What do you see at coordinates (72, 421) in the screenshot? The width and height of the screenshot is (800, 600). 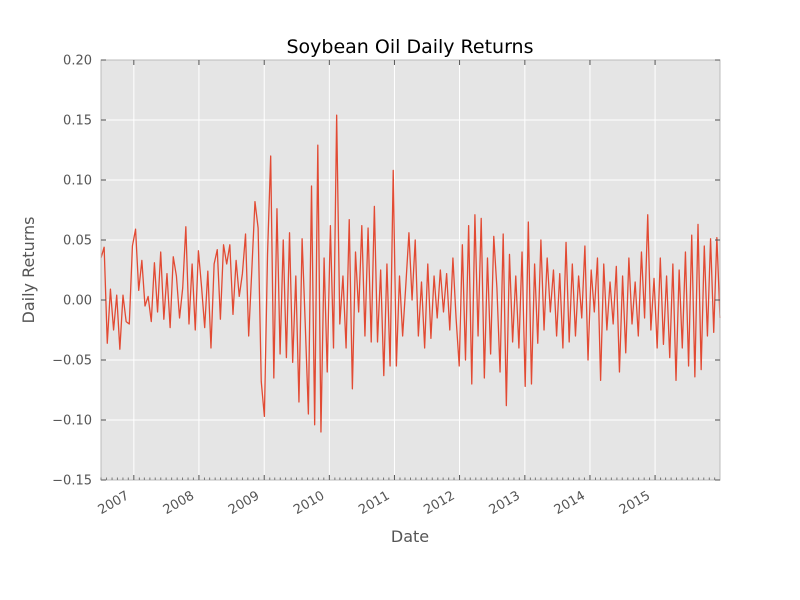 I see `y-tick-label: −0.10` at bounding box center [72, 421].